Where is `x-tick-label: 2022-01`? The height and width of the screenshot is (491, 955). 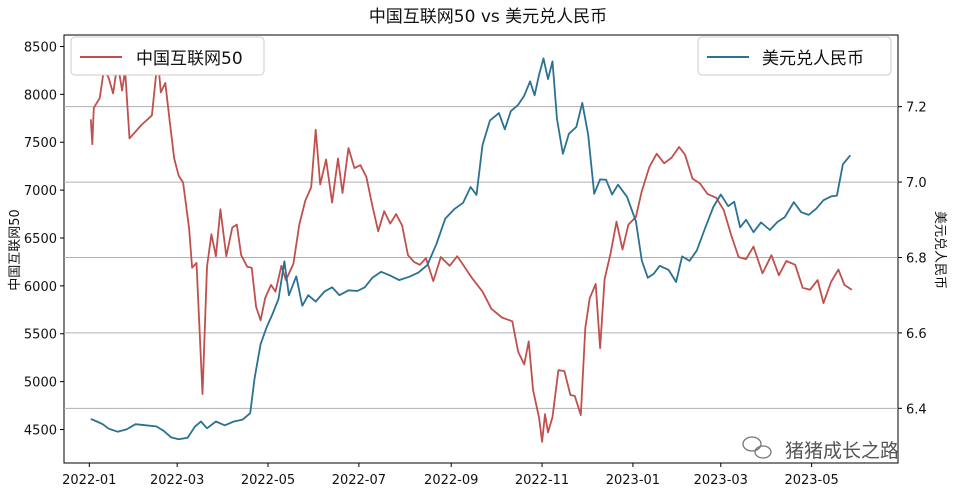 x-tick-label: 2022-01 is located at coordinates (89, 480).